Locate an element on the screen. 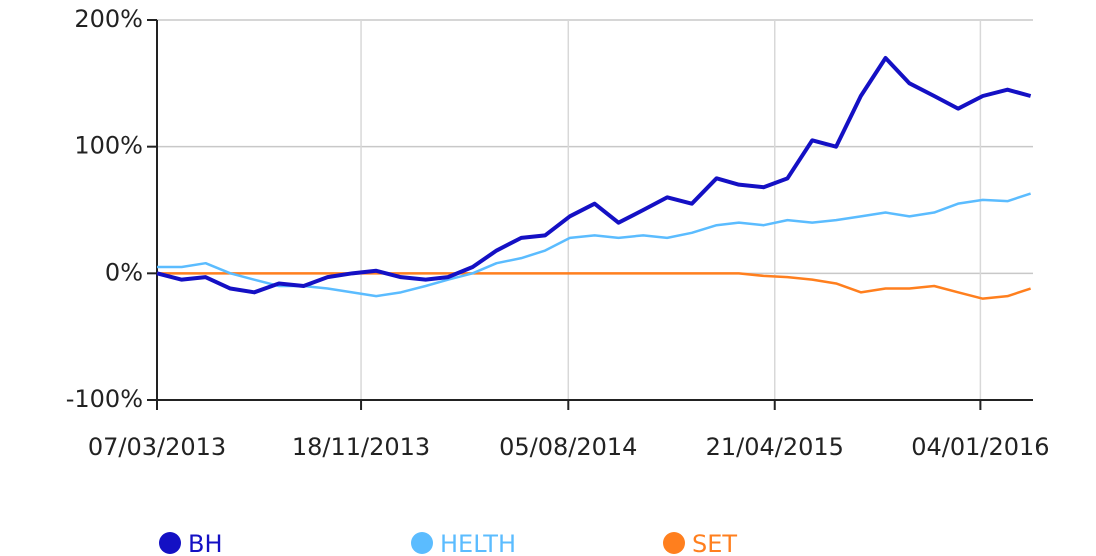  x-tick-label: 05/08/2014 is located at coordinates (568, 447).